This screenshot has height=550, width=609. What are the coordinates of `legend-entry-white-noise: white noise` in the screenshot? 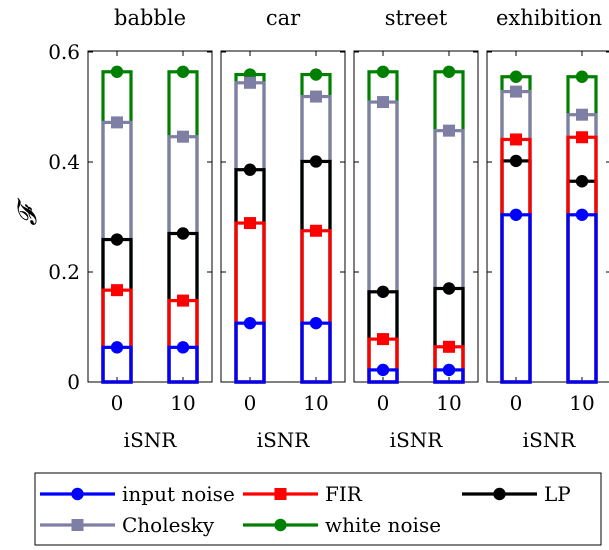 It's located at (342, 525).